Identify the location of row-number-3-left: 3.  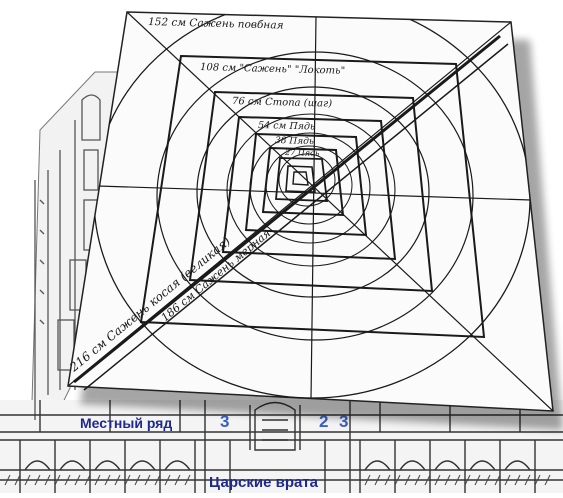
(224, 421).